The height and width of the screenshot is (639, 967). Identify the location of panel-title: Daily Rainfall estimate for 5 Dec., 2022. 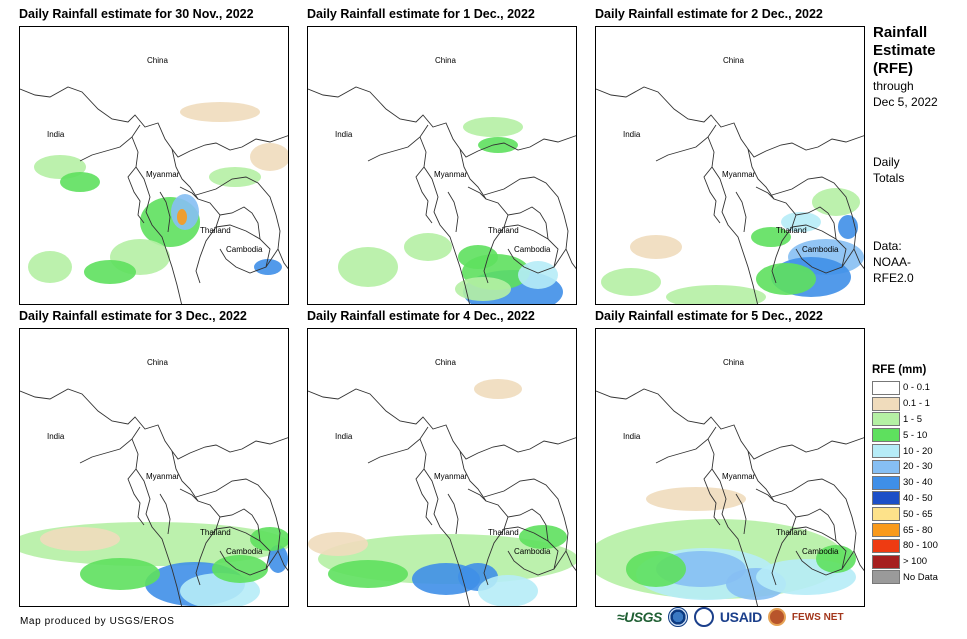
(709, 316).